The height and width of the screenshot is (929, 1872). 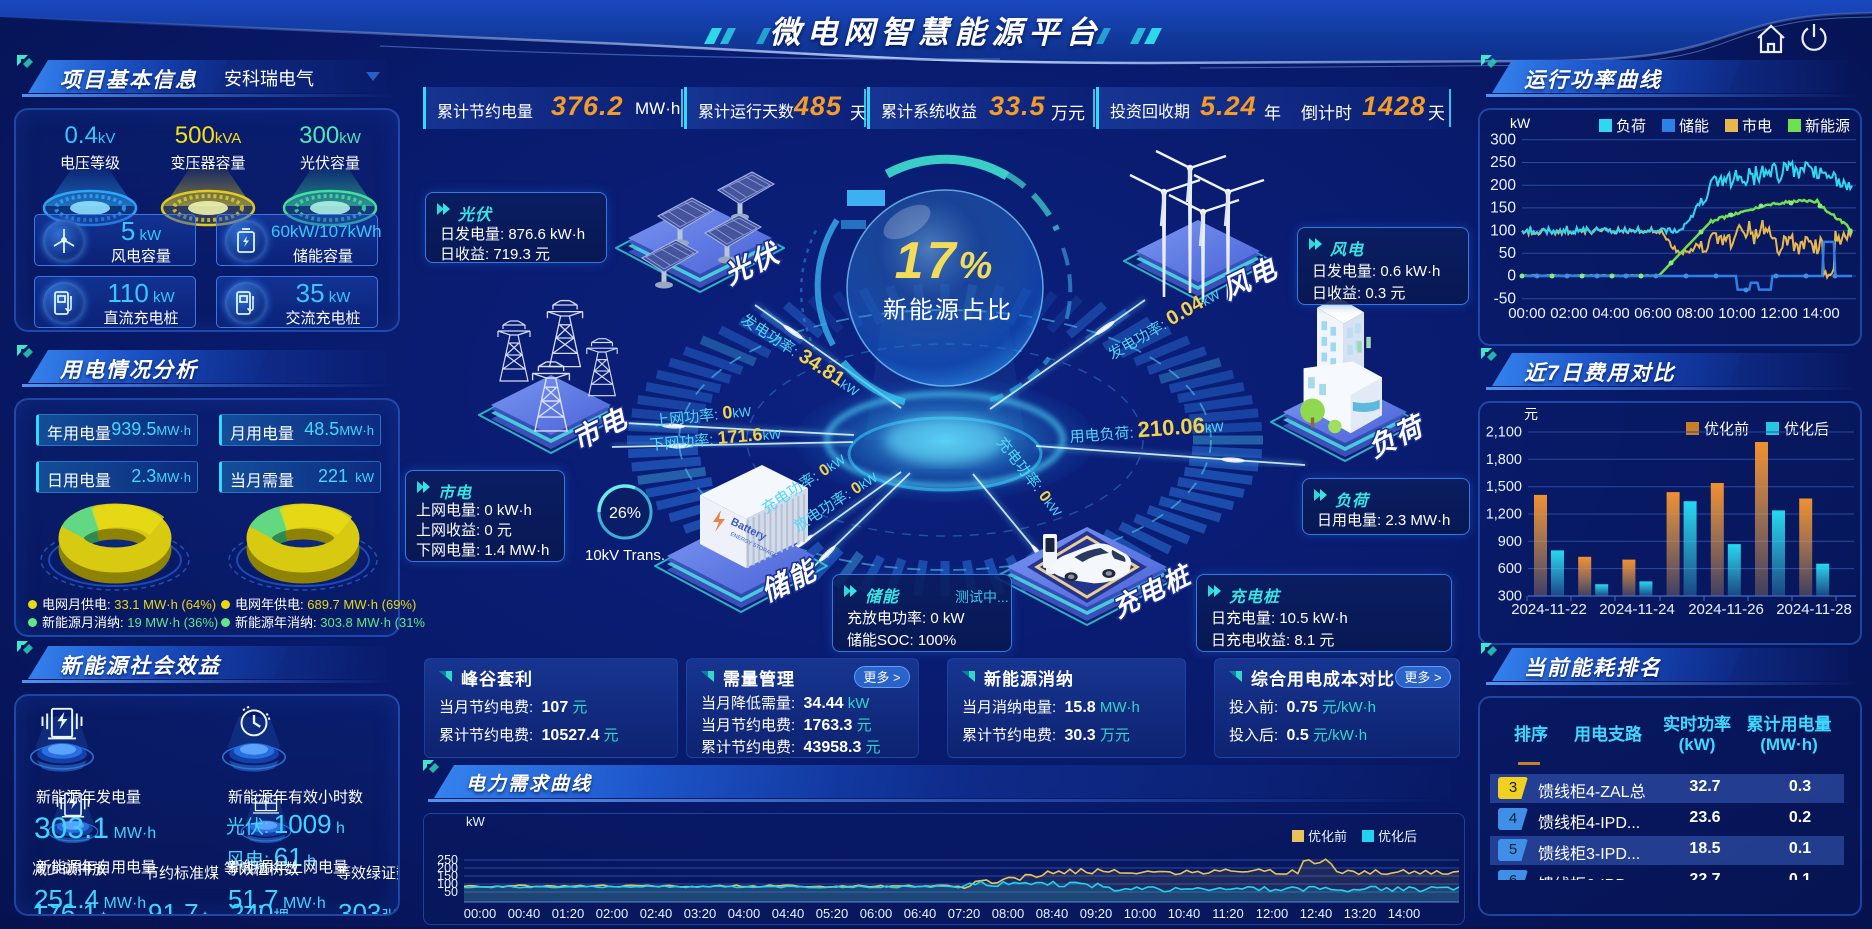 What do you see at coordinates (1504, 433) in the screenshot?
I see `svg-text: 2,100` at bounding box center [1504, 433].